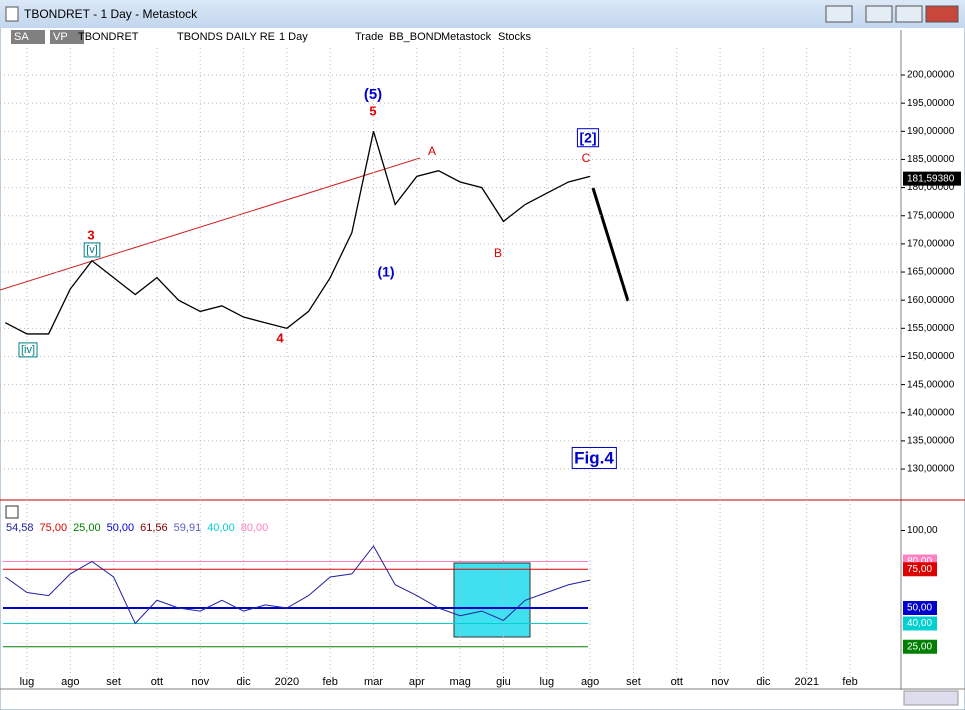 The width and height of the screenshot is (965, 710). Describe the element at coordinates (280, 337) in the screenshot. I see `wave-label: 4` at that location.